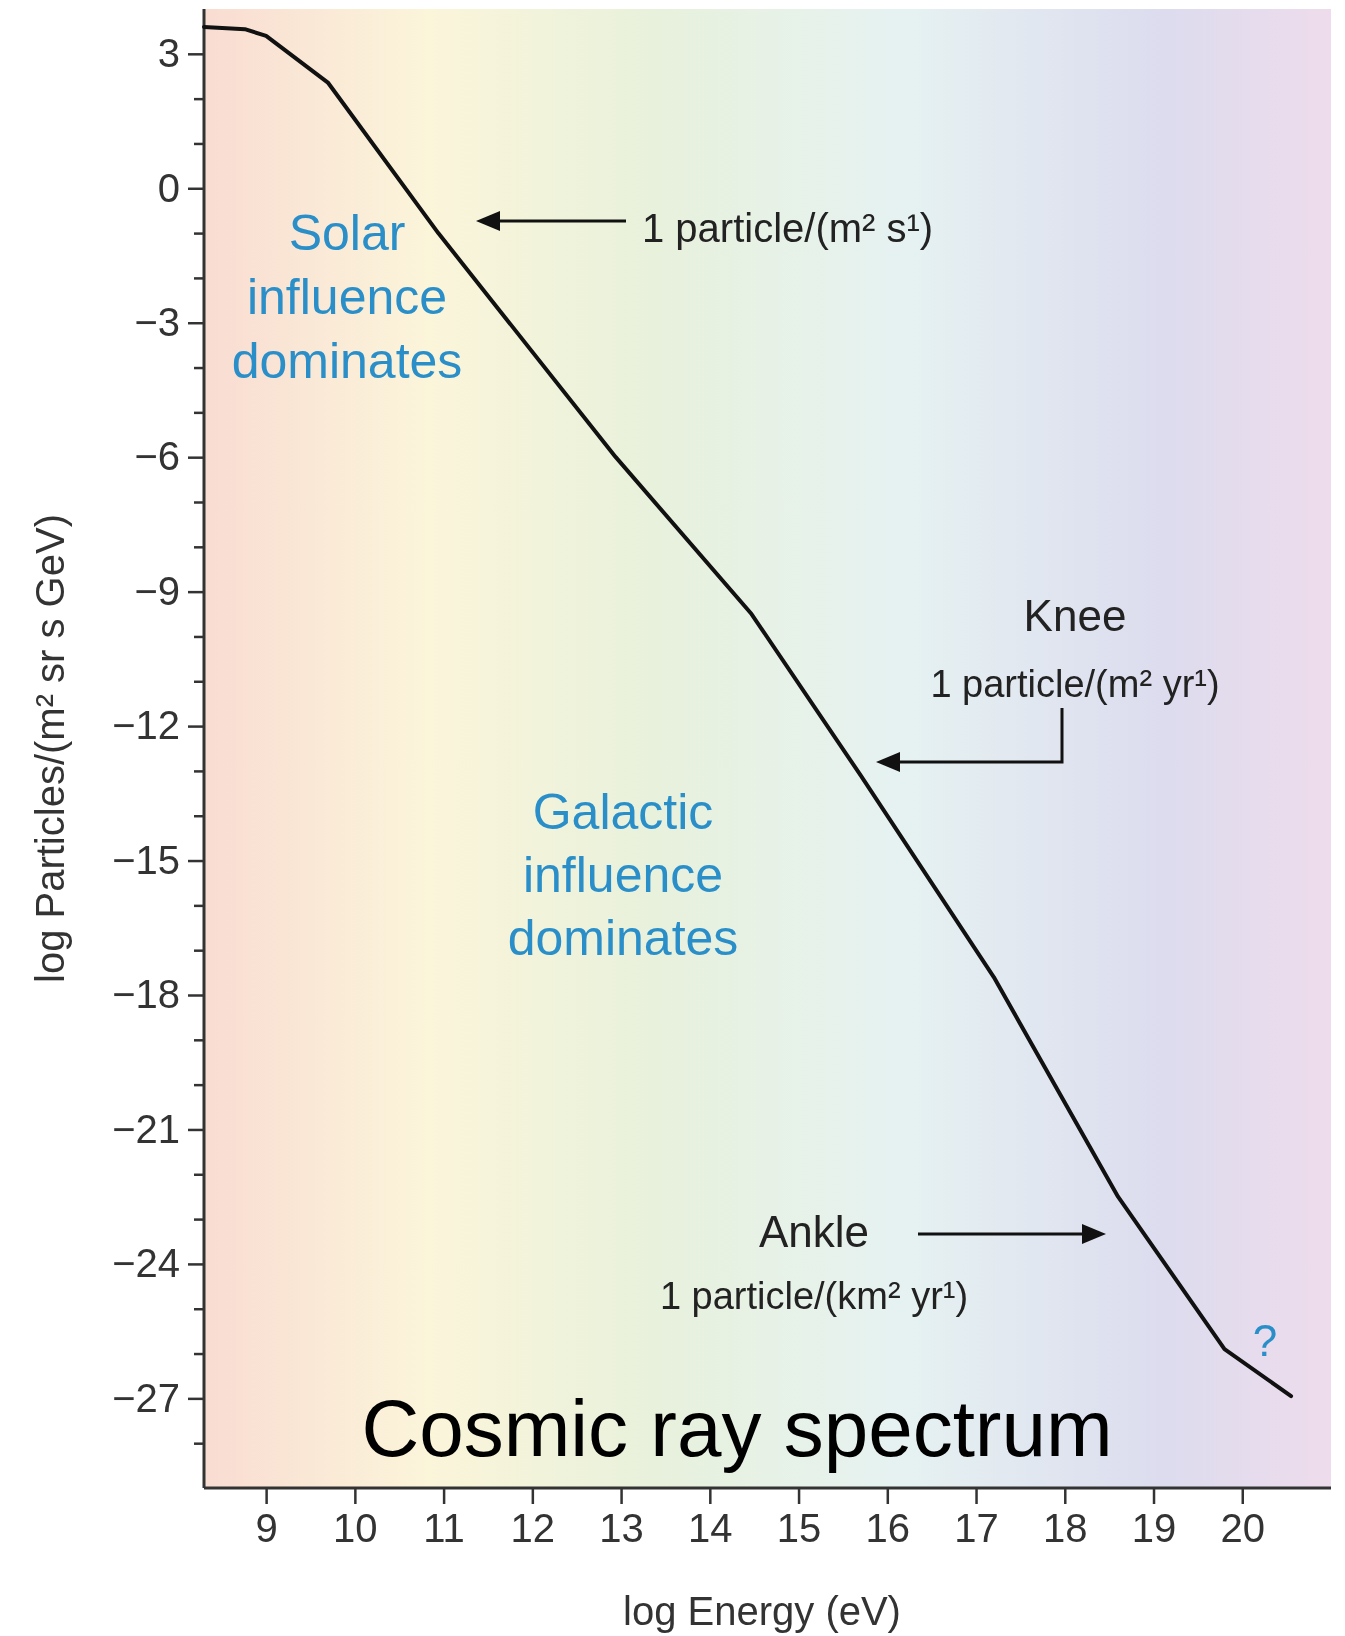 The image size is (1345, 1636). Describe the element at coordinates (50, 748) in the screenshot. I see `y-axis-title: log Particles/(m² sr s GeV)` at that location.